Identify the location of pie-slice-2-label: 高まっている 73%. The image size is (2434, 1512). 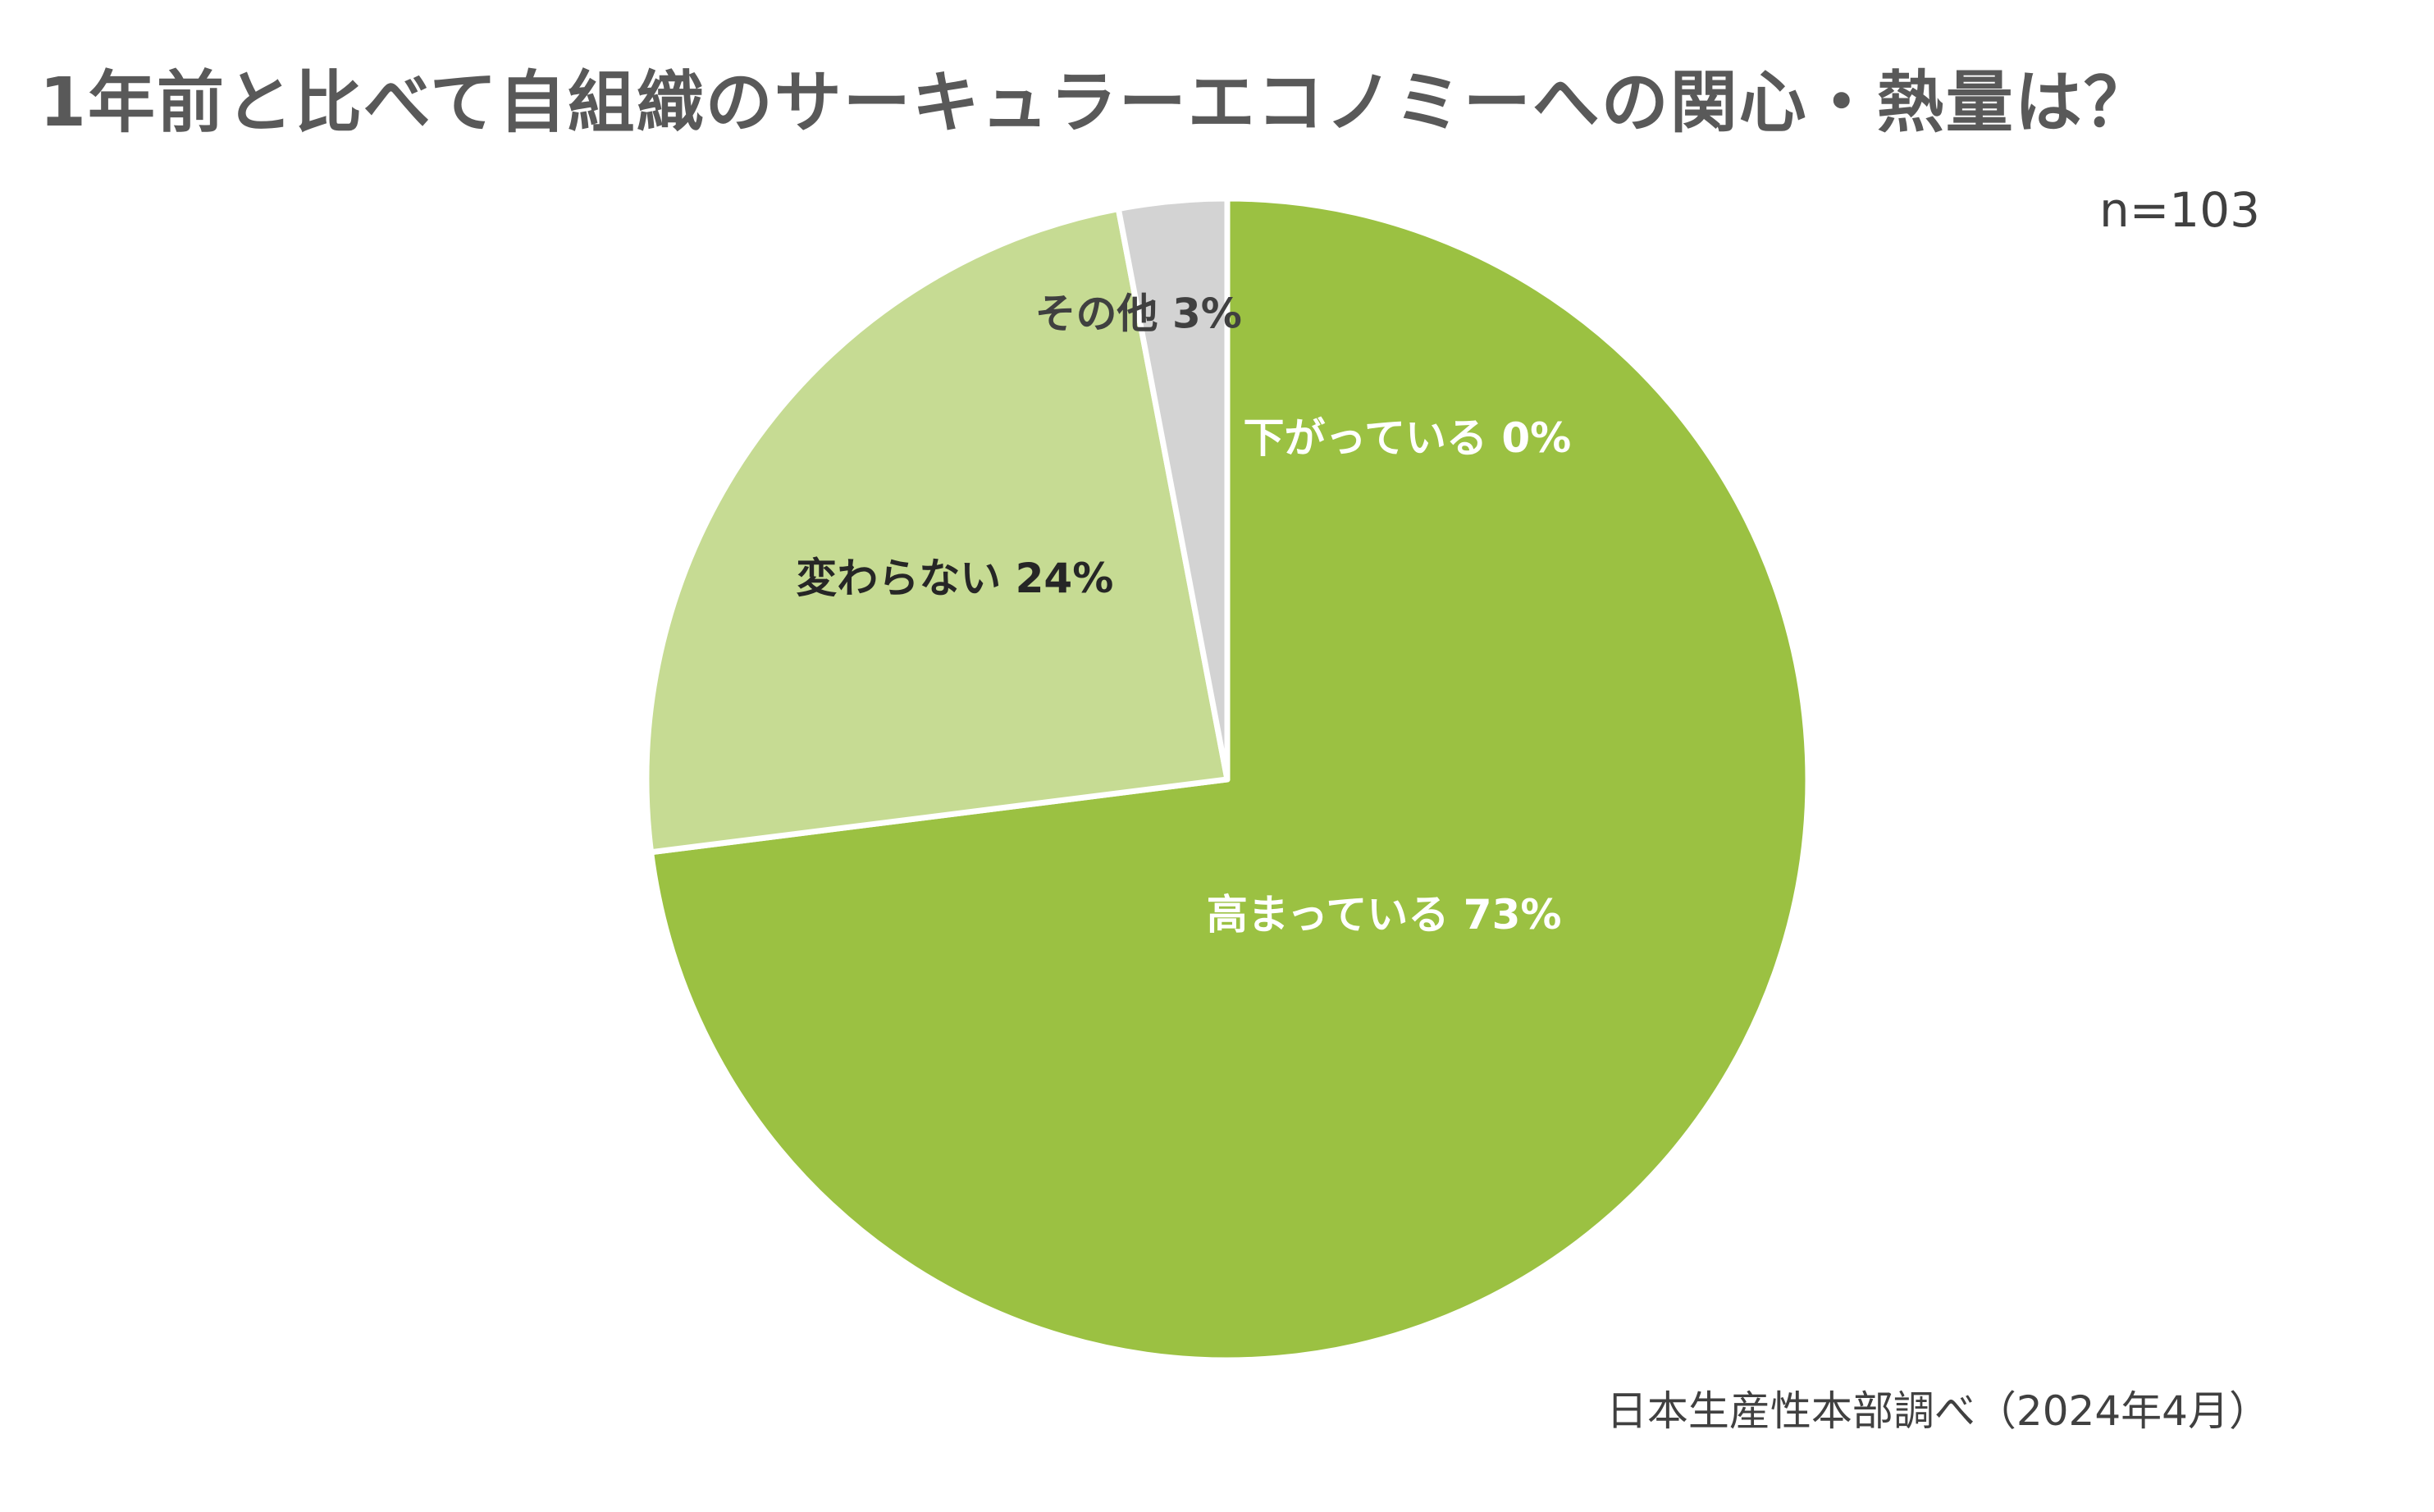
(1385, 915).